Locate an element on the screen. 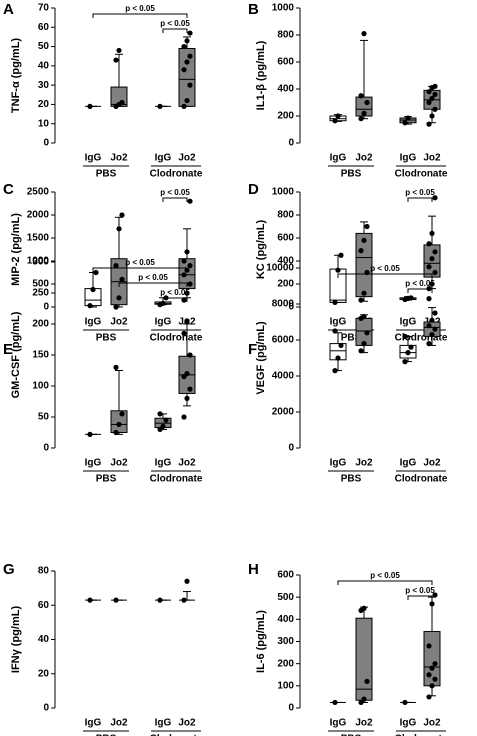 The image size is (477, 736). y-tick-label: 250 is located at coordinates (40, 293).